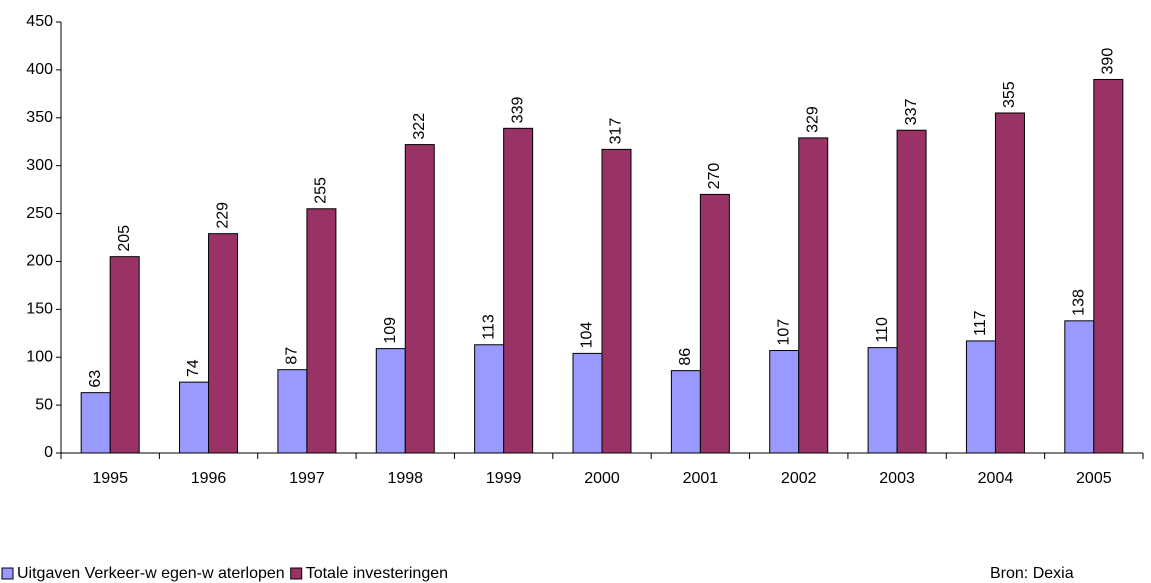 The width and height of the screenshot is (1151, 583). I want to click on value-label: 138, so click(1079, 302).